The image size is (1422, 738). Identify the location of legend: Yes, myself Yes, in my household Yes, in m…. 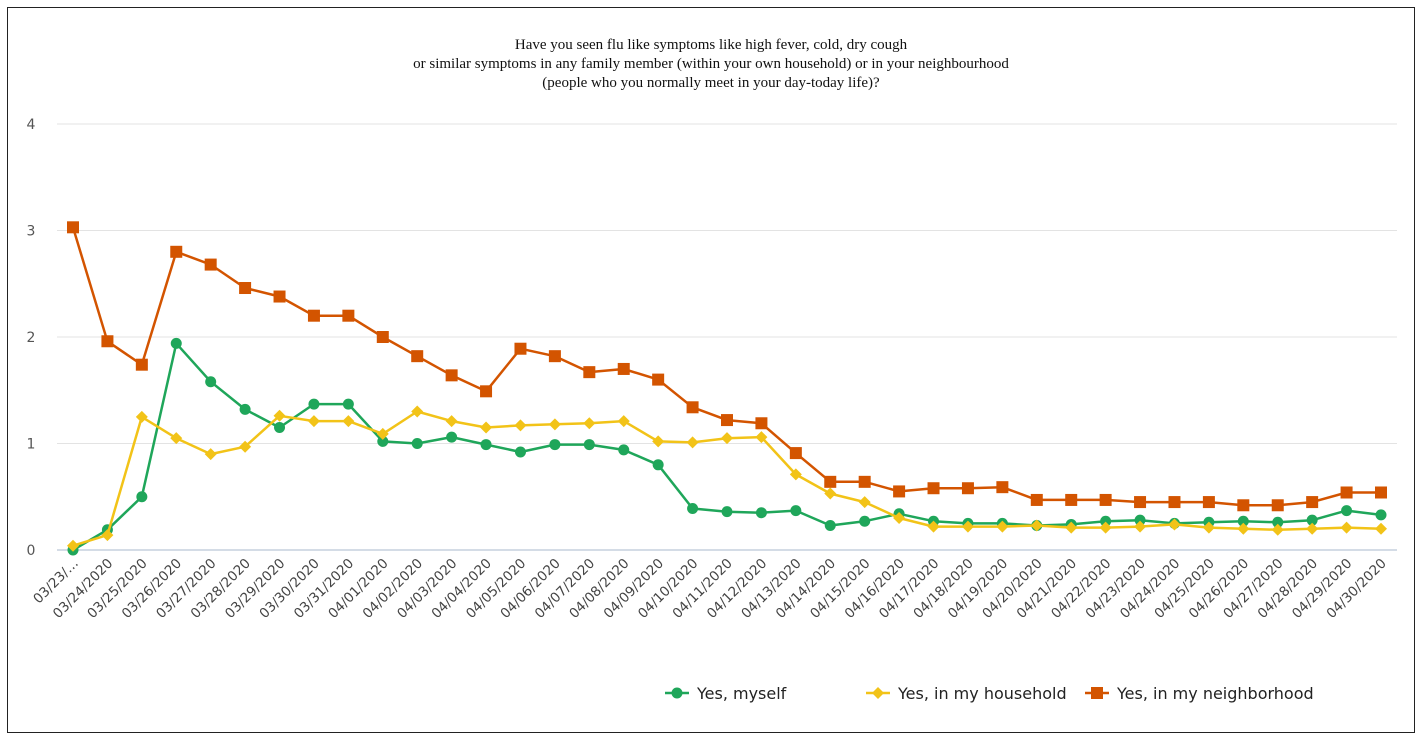
(989, 693).